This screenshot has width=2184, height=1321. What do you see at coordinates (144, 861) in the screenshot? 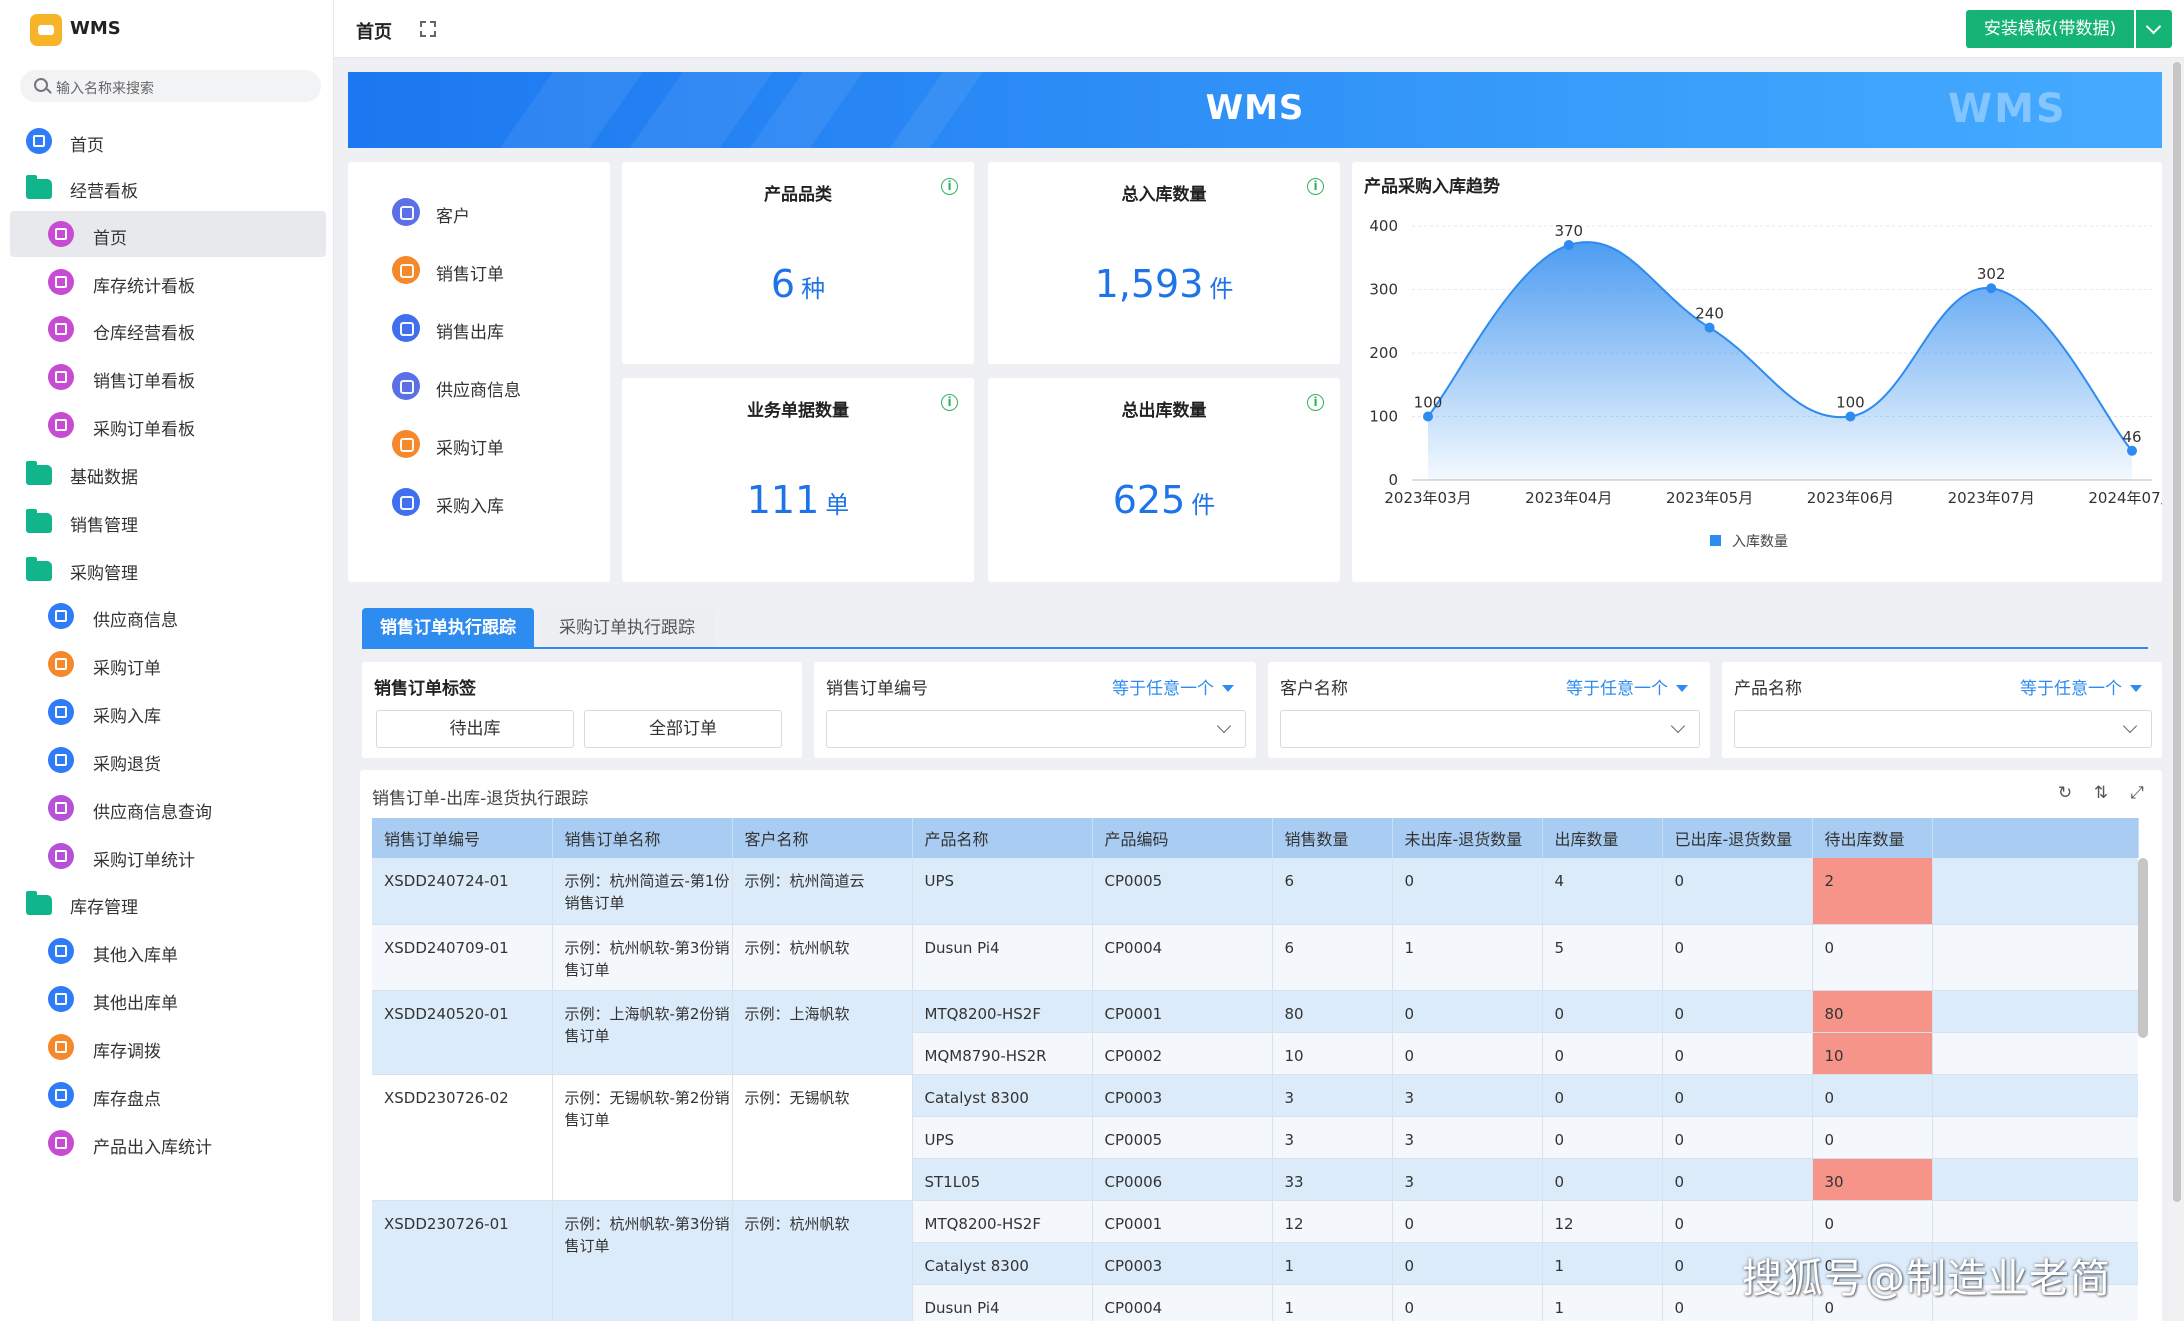
I see `sidebar-item-label: 采购订单统计` at bounding box center [144, 861].